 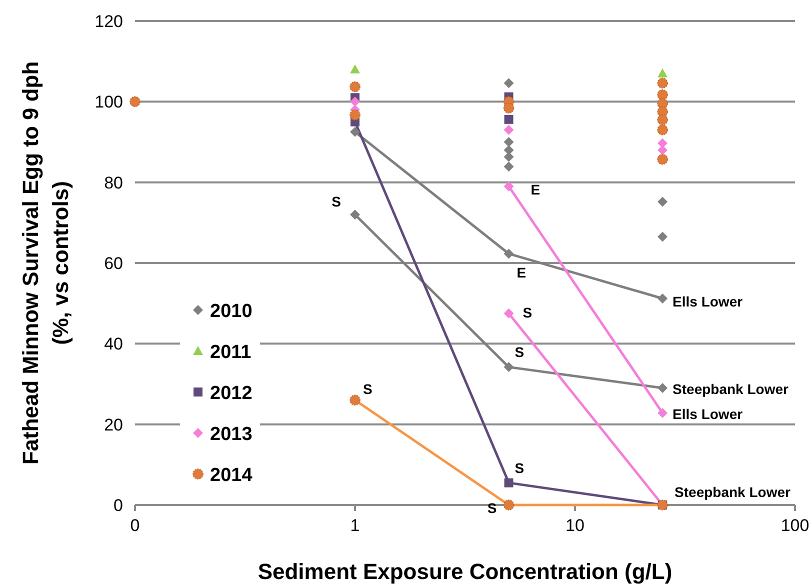 What do you see at coordinates (231, 393) in the screenshot?
I see `legend-label: 2012` at bounding box center [231, 393].